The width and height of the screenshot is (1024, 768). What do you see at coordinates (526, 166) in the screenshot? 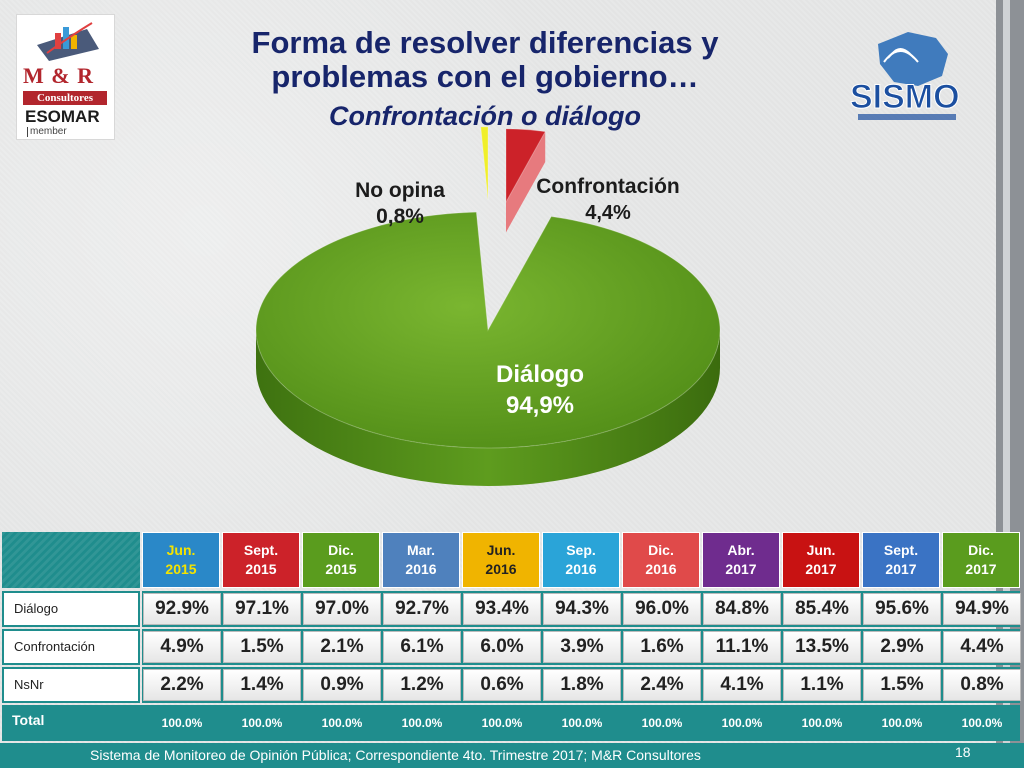
I see `pie-slice-confrontacion` at bounding box center [526, 166].